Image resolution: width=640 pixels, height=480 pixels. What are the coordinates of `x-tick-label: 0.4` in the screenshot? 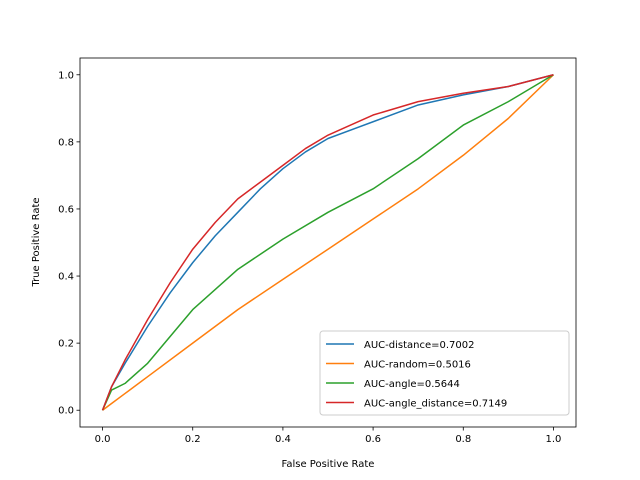 It's located at (283, 439).